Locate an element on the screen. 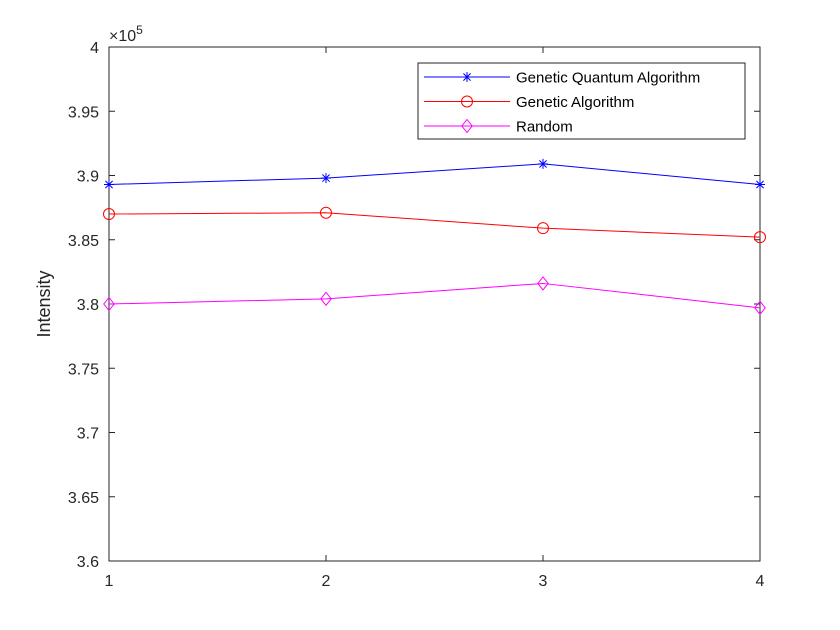 The height and width of the screenshot is (630, 840). legend-entry: Genetic Algorithm is located at coordinates (529, 102).